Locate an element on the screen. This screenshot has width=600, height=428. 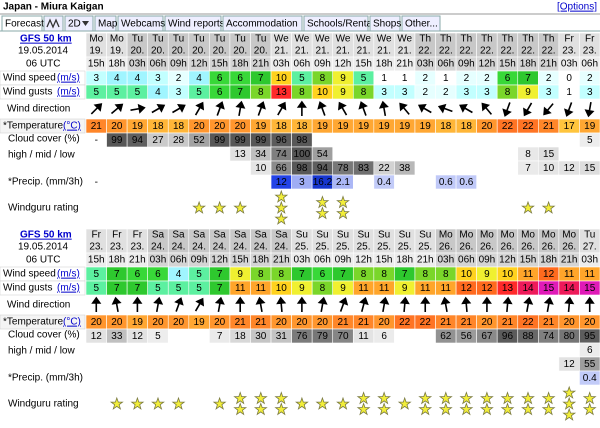
cloud-high-value: 12 is located at coordinates (97, 336).